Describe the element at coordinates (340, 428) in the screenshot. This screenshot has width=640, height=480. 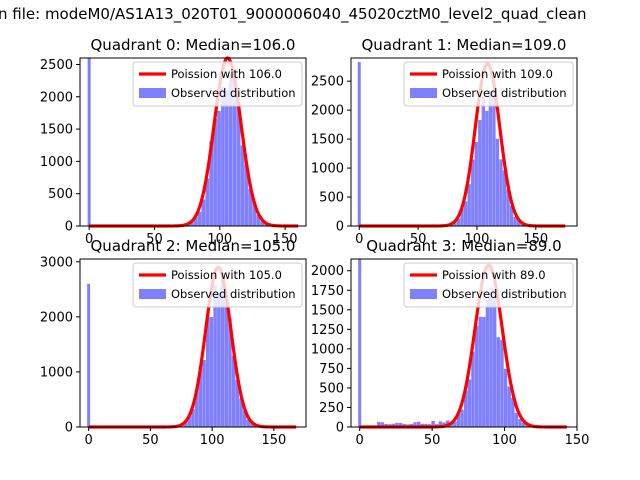
I see `y-tick-label: 0` at that location.